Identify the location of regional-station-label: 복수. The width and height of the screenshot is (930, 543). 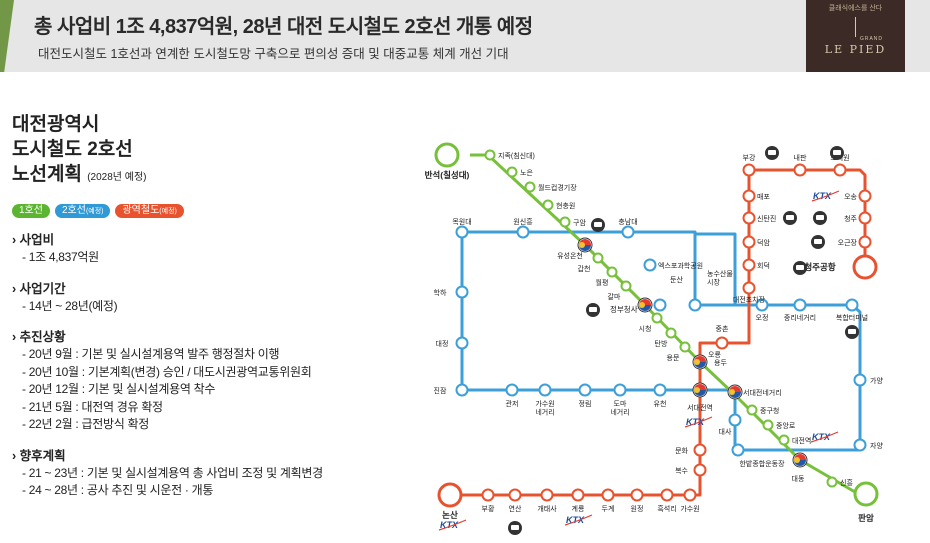
(681, 471).